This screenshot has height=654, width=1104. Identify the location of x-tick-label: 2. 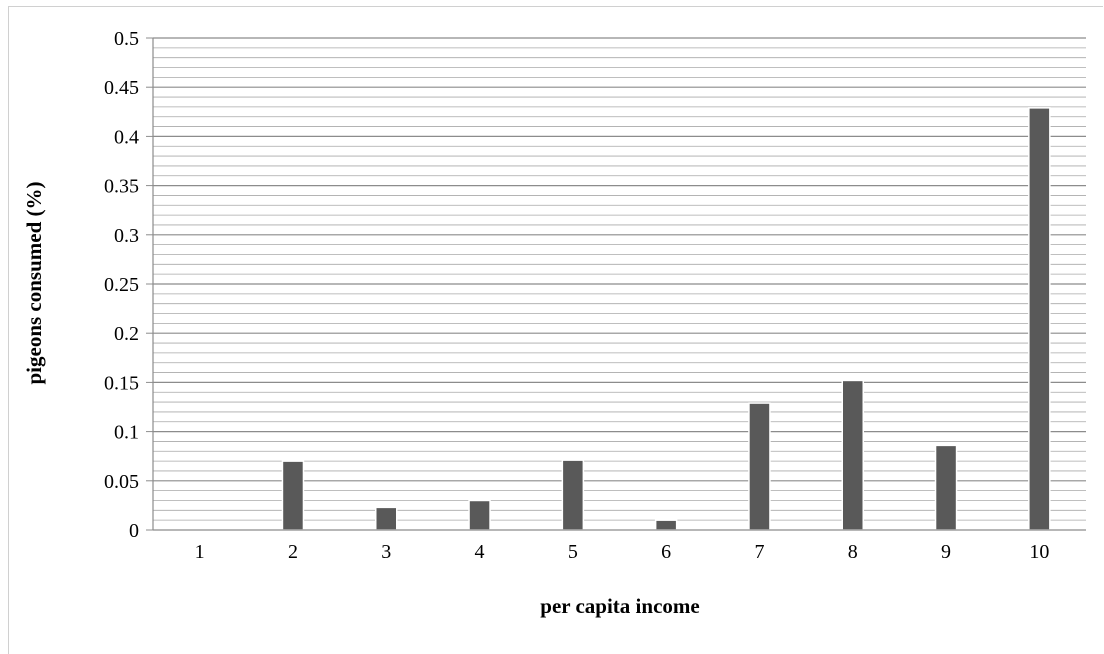
(293, 552).